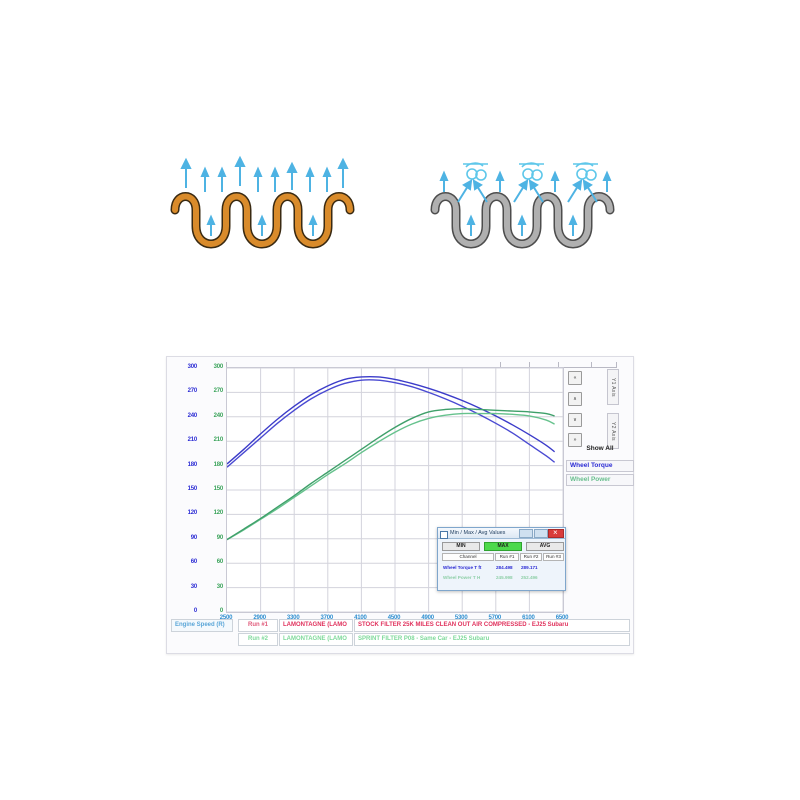 This screenshot has height=800, width=800. Describe the element at coordinates (192, 513) in the screenshot. I see `y-tick-blue: 120` at that location.